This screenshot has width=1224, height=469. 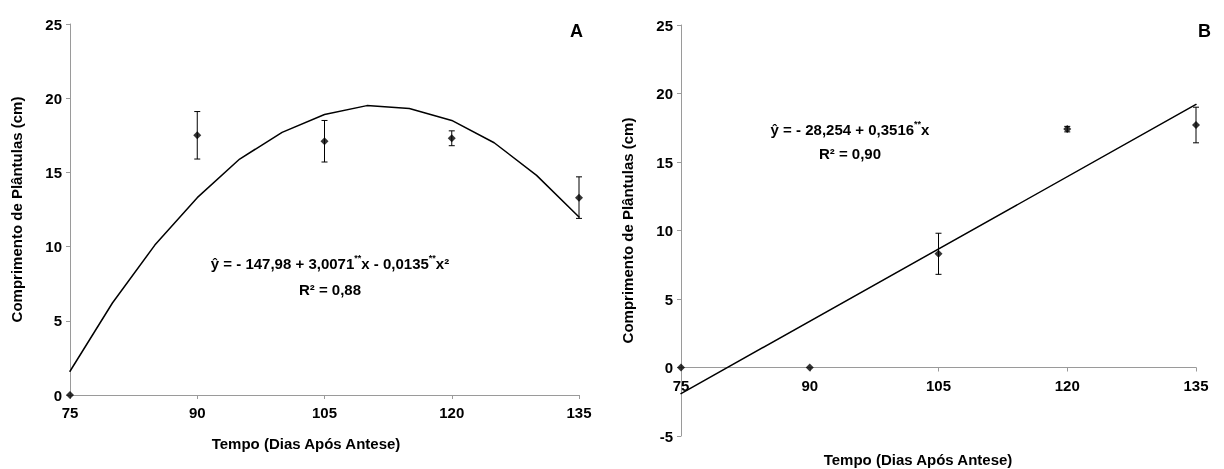 What do you see at coordinates (1204, 31) in the screenshot?
I see `text: B` at bounding box center [1204, 31].